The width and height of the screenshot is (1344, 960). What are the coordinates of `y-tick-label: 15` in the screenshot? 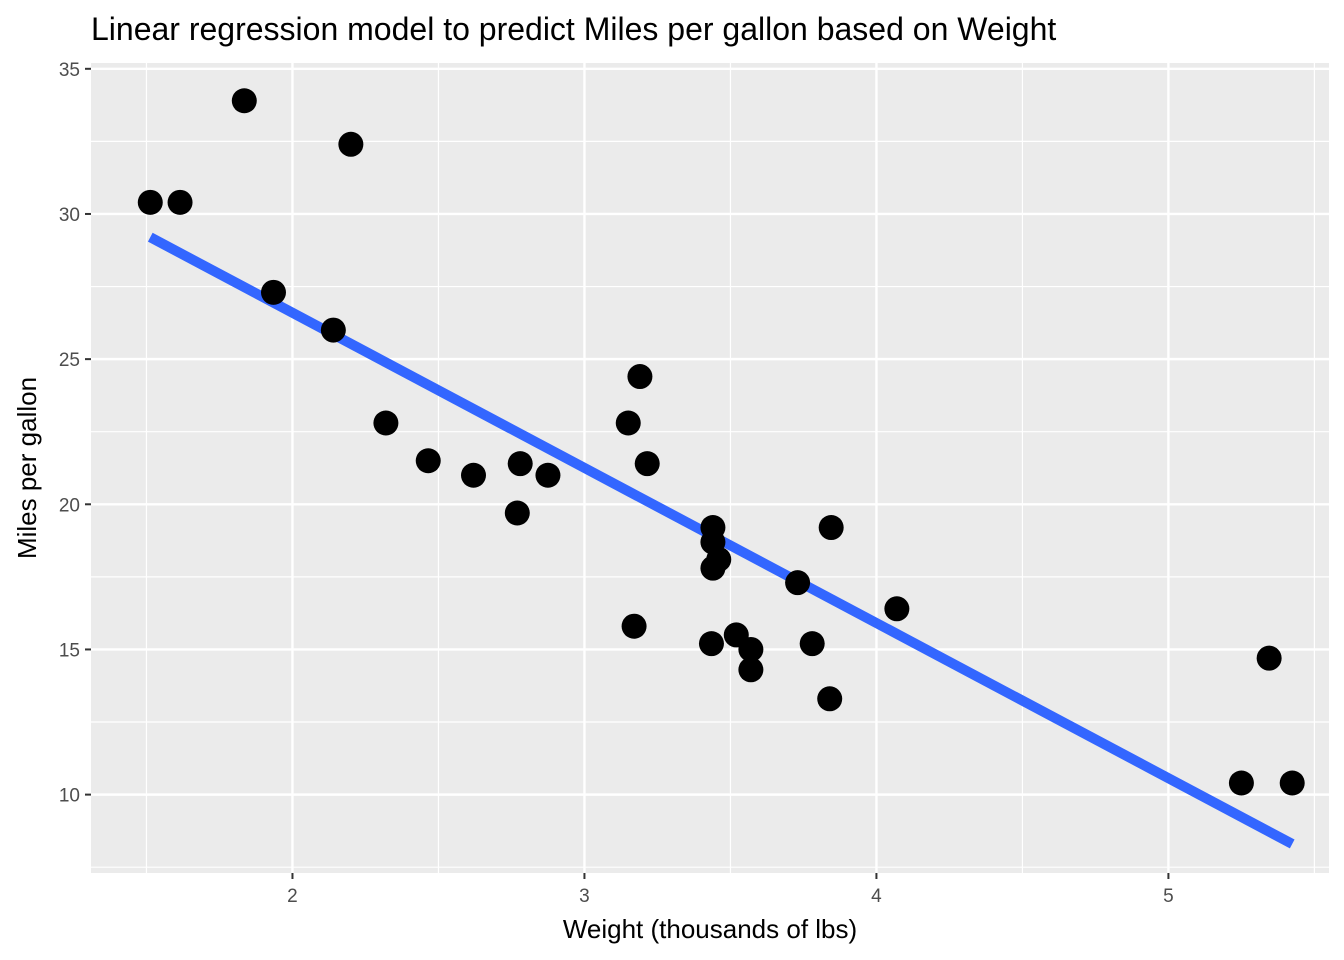 It's located at (69, 650).